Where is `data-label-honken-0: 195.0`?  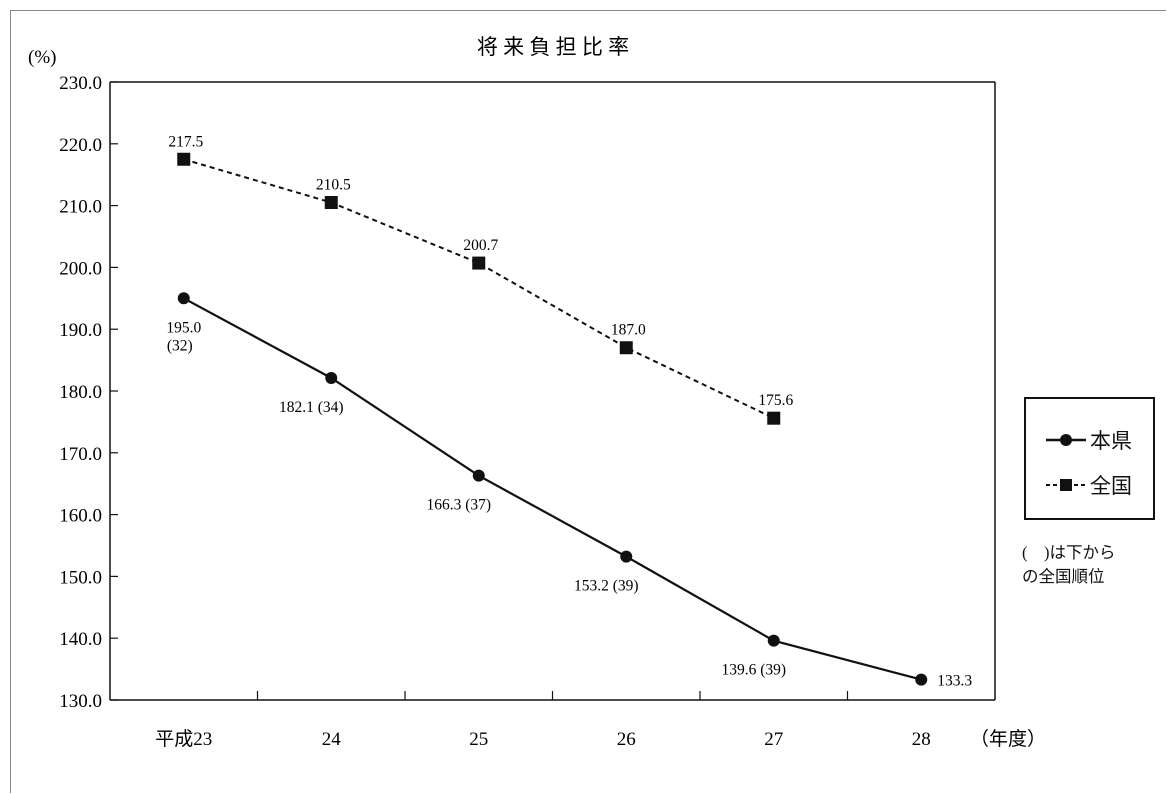 data-label-honken-0: 195.0 is located at coordinates (183, 327).